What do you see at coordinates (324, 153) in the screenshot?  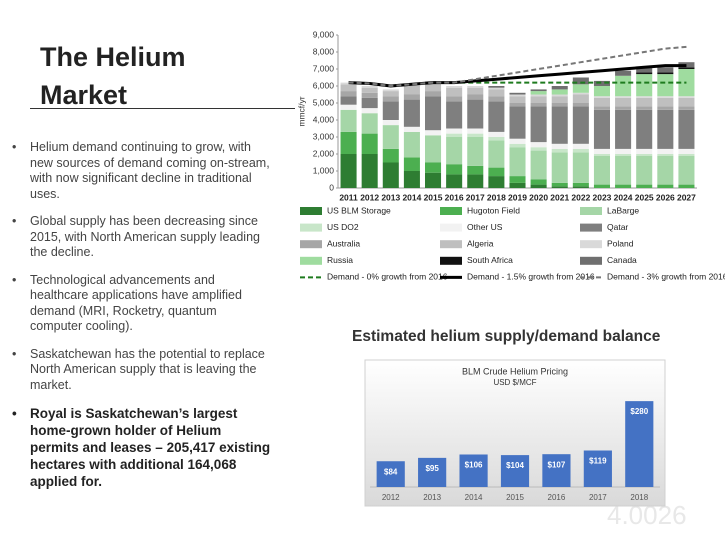 I see `y-tick-label: 2,000` at bounding box center [324, 153].